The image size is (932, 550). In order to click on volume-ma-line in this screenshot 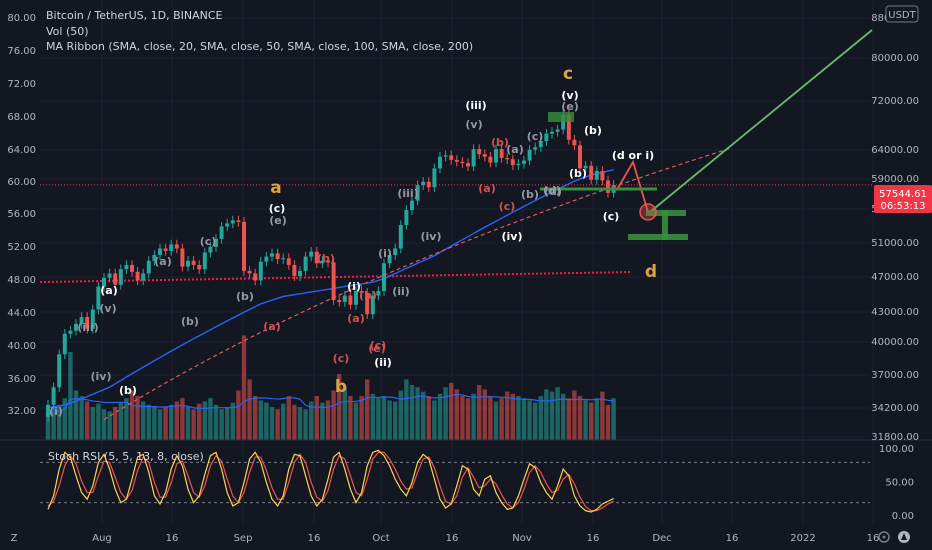, I will do `click(330, 404)`.